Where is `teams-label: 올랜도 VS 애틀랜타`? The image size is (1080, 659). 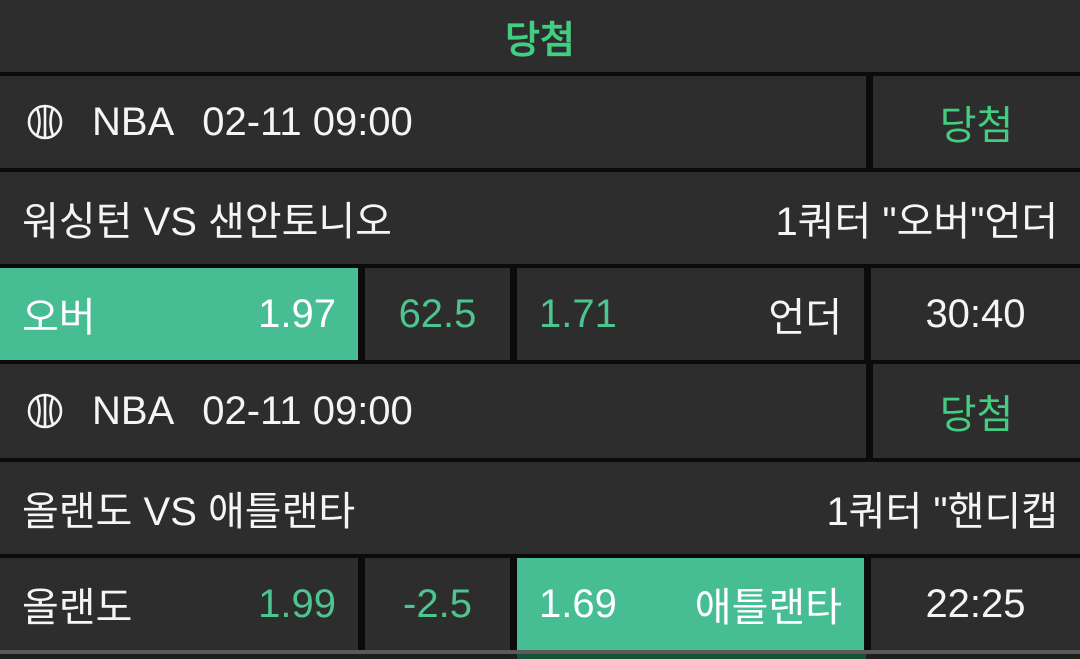 teams-label: 올랜도 VS 애틀랜타 is located at coordinates (189, 512).